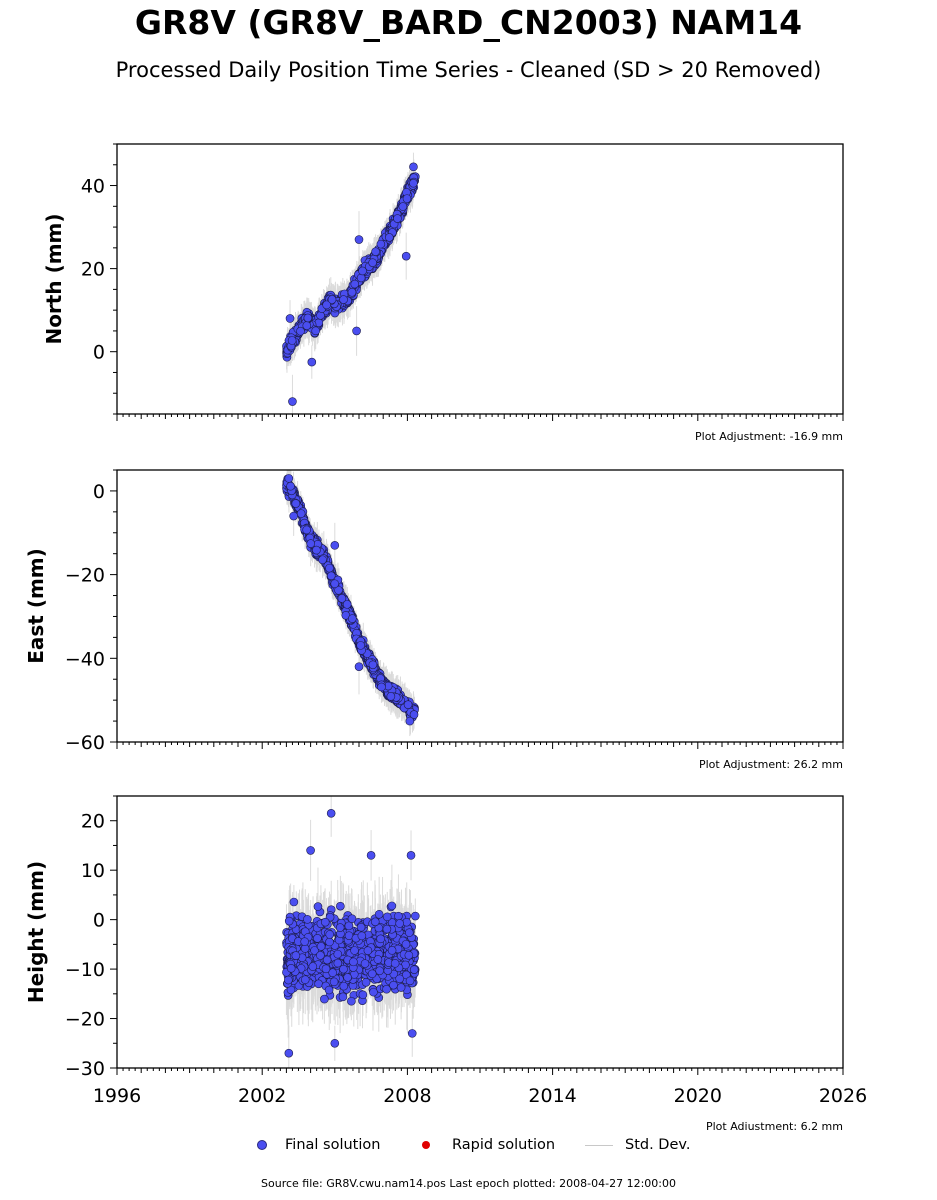 The width and height of the screenshot is (937, 1200). What do you see at coordinates (93, 187) in the screenshot?
I see `y-tick-label: 40` at bounding box center [93, 187].